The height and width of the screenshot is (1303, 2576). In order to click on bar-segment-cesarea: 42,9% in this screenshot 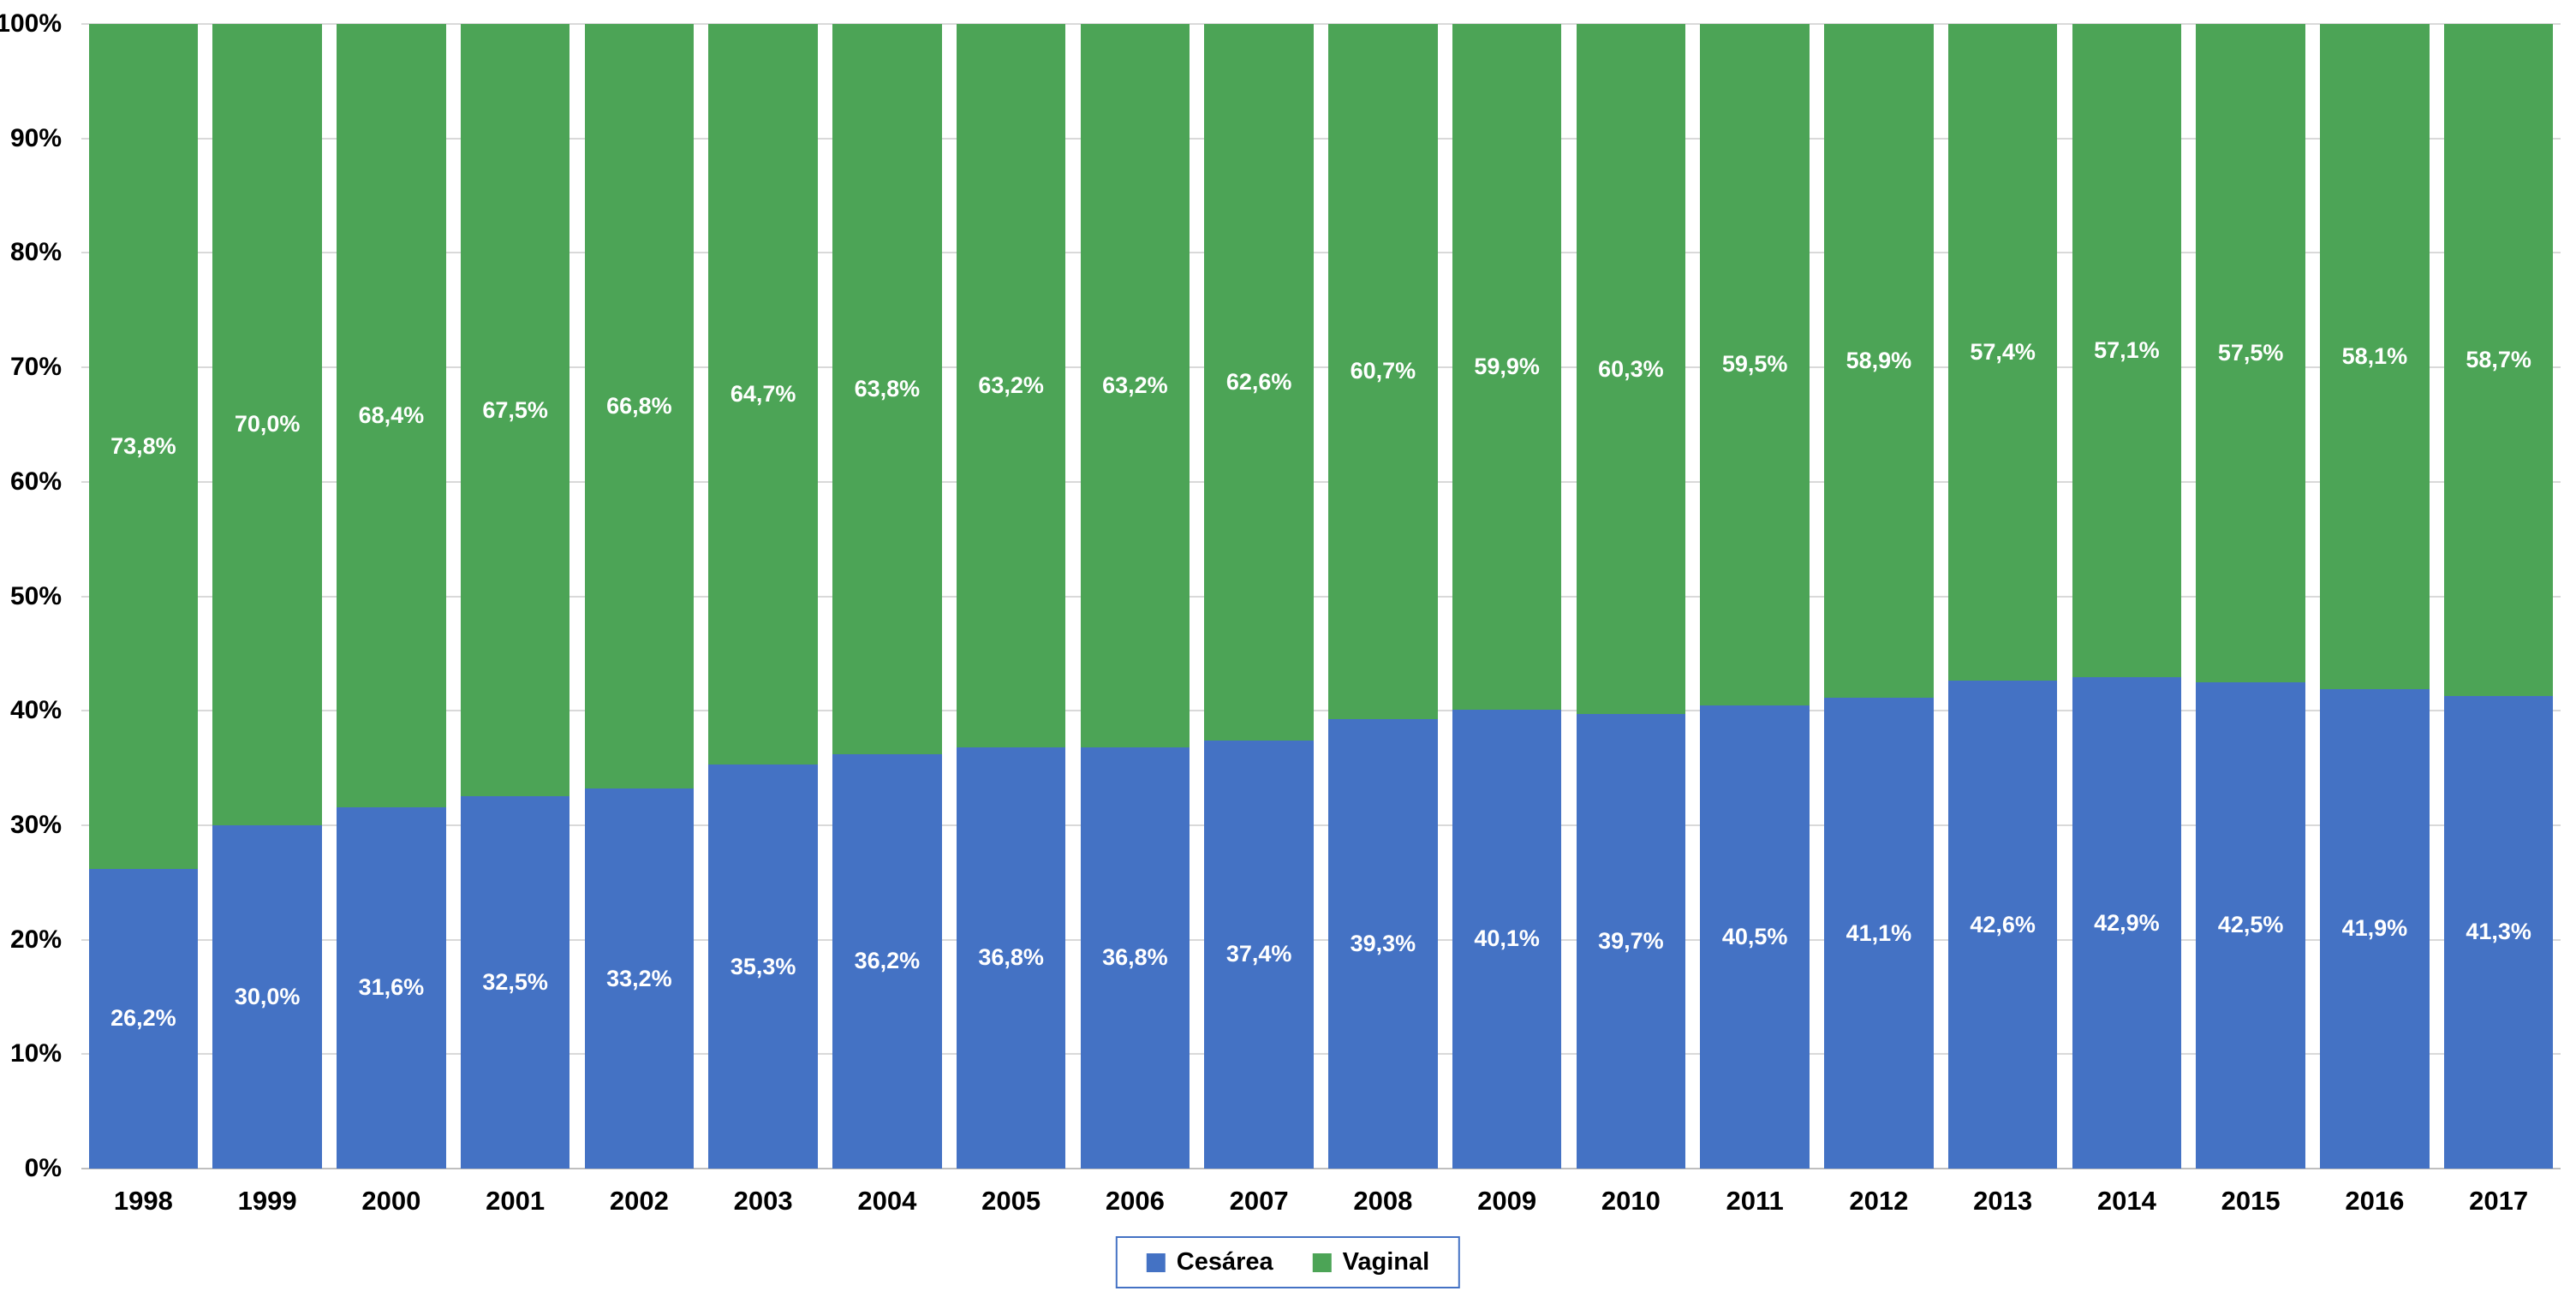, I will do `click(2127, 923)`.